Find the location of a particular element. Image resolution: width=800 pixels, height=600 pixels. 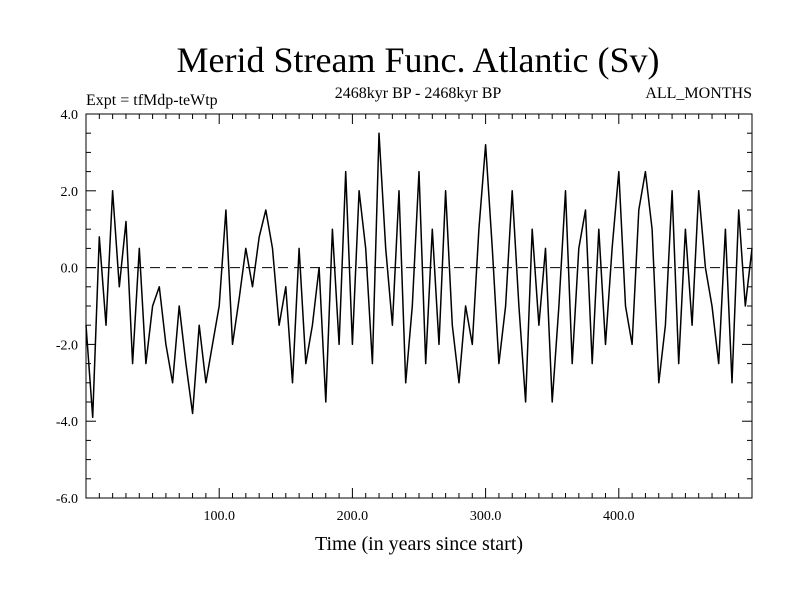

y-tick-label: -6.0 is located at coordinates (67, 499).